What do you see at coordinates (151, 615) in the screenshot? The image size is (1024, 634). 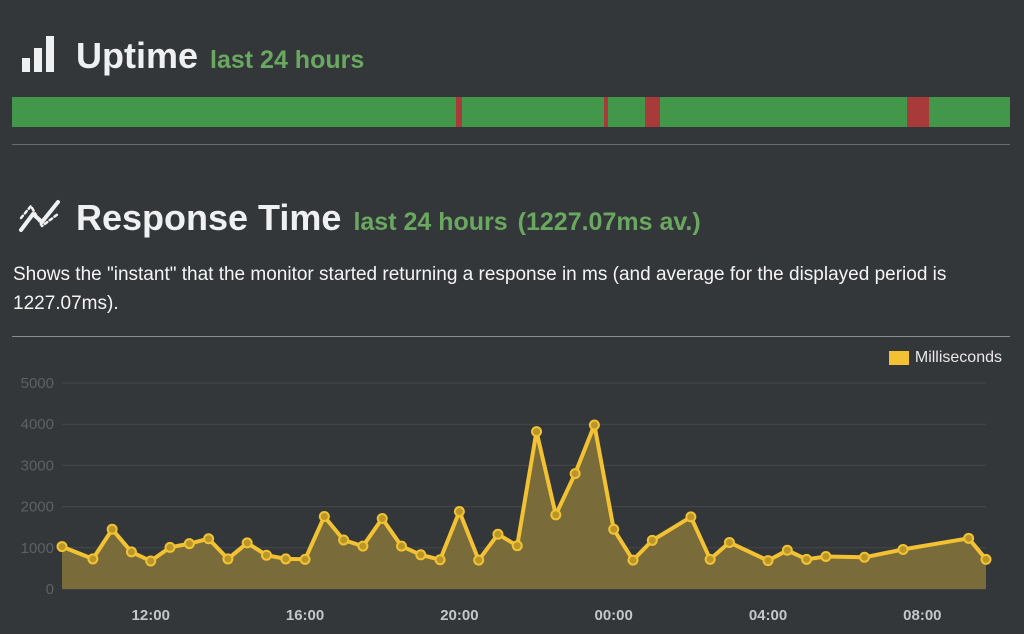 I see `x-tick-label: 12:00` at bounding box center [151, 615].